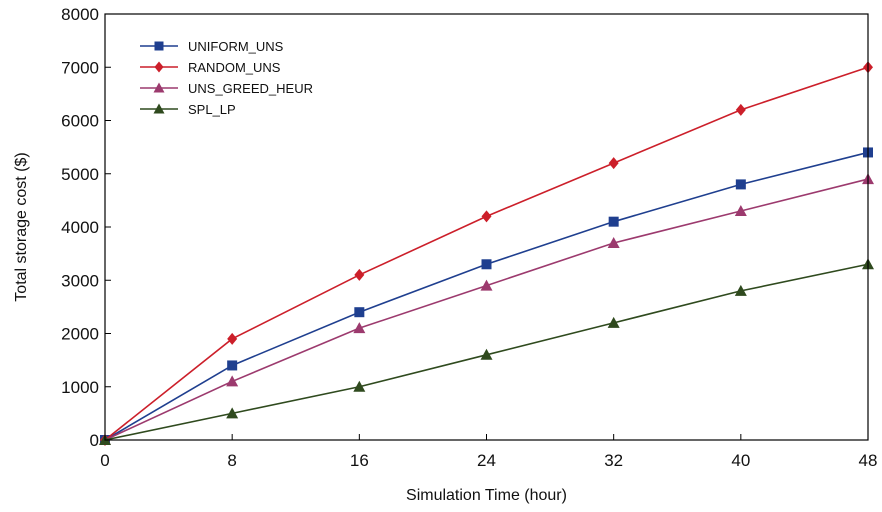 The width and height of the screenshot is (882, 512). Describe the element at coordinates (250, 88) in the screenshot. I see `legend-label: UNS_GREED_HEUR` at that location.